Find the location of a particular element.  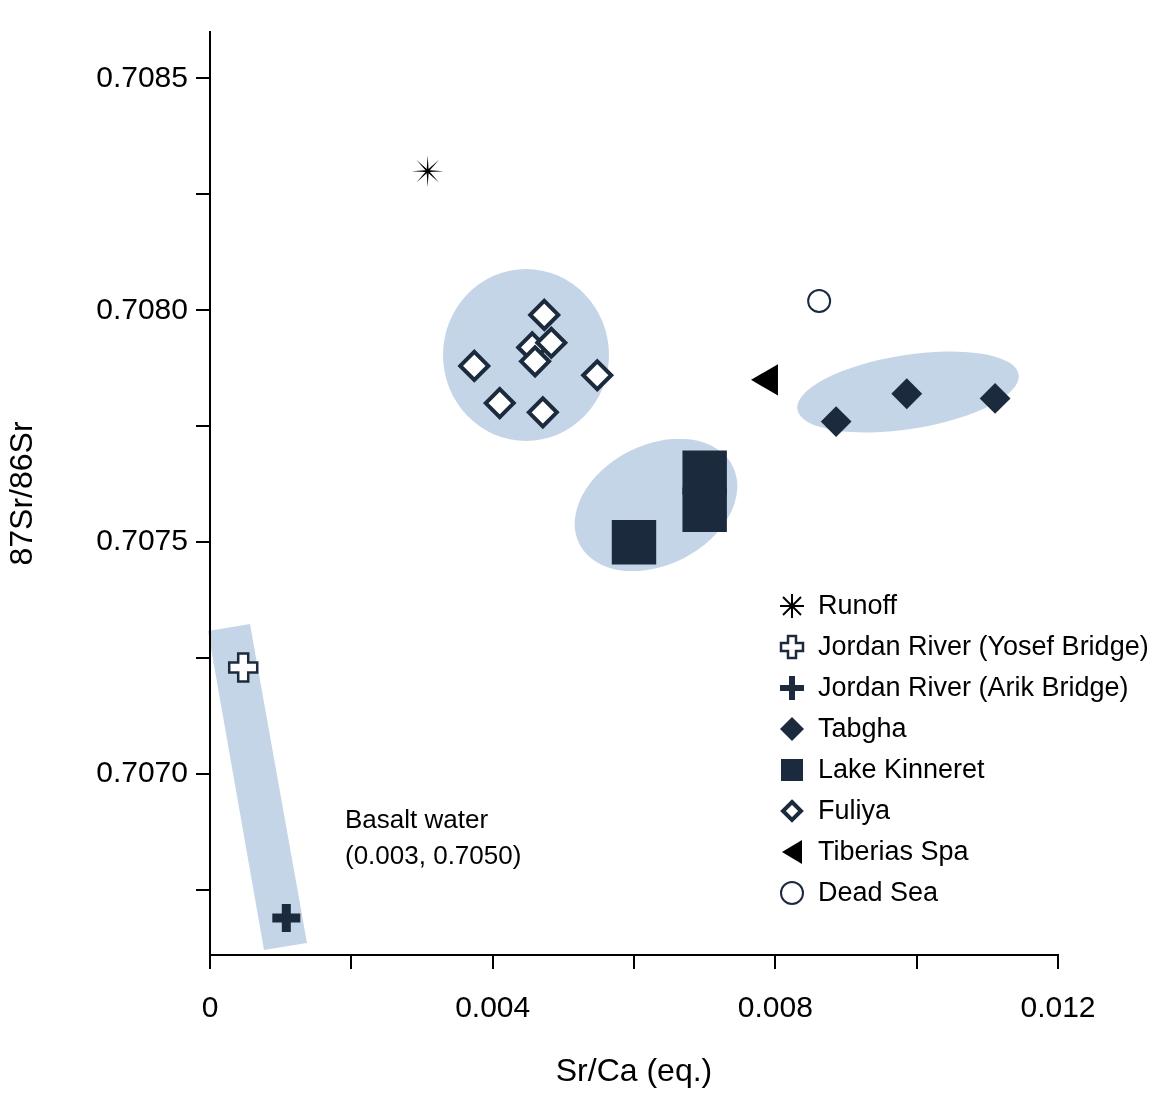

annotation: Basalt water (0.003, 0.7050) is located at coordinates (433, 837).